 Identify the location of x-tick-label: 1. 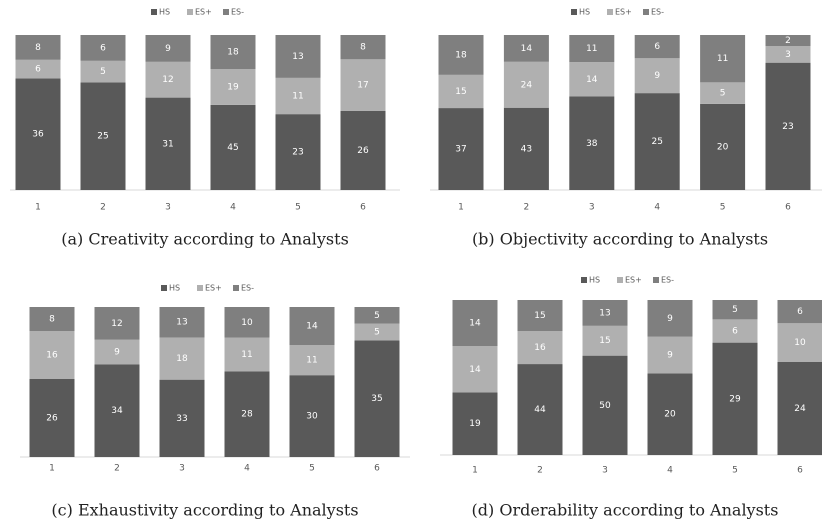
(475, 471).